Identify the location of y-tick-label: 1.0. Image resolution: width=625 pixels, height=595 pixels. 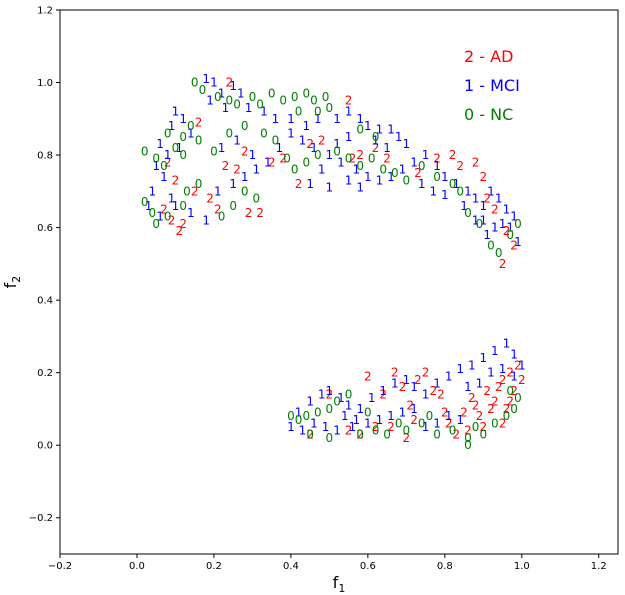
(45, 83).